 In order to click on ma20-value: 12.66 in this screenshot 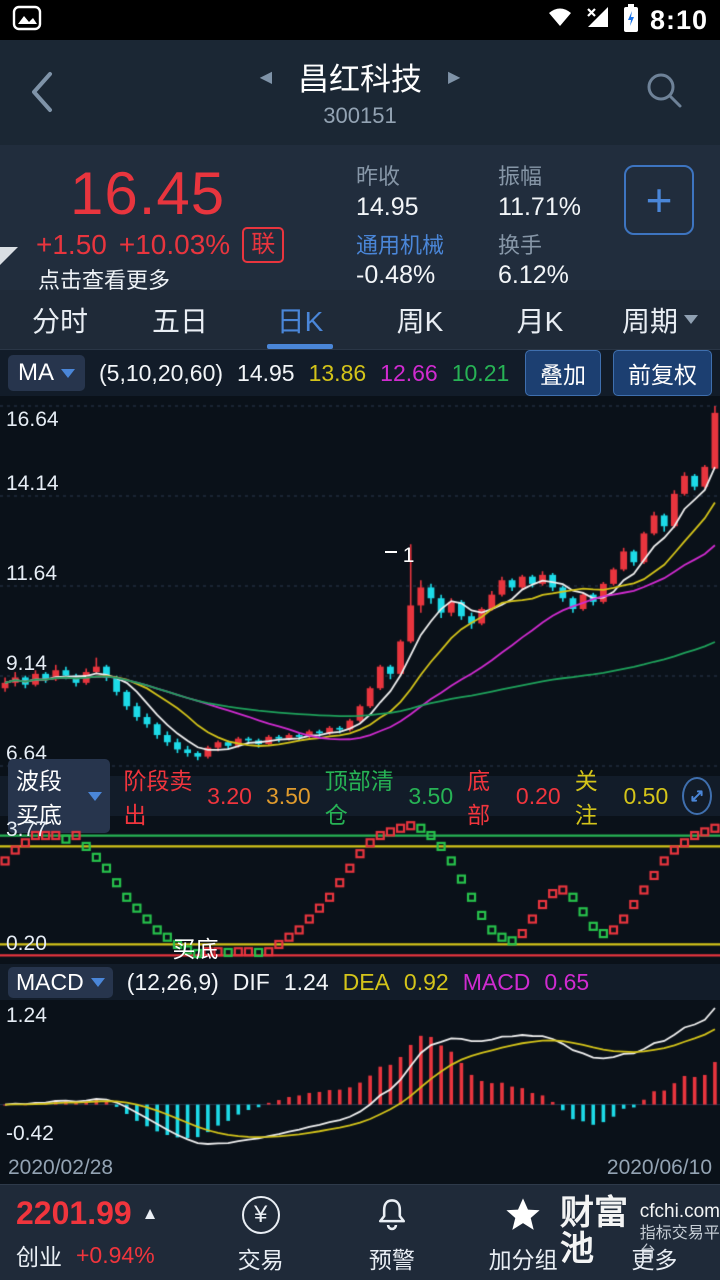, I will do `click(409, 372)`.